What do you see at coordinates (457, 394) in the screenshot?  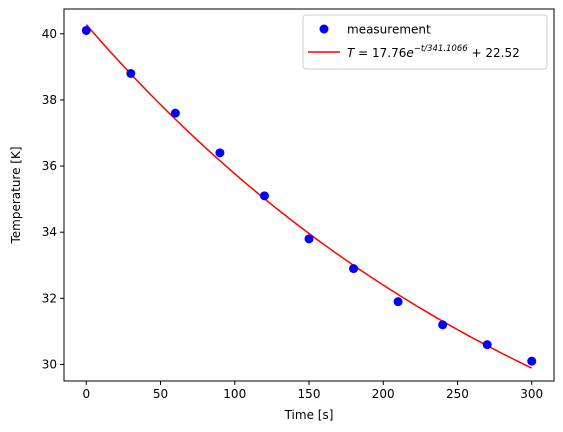 I see `x-tick-label: 250` at bounding box center [457, 394].